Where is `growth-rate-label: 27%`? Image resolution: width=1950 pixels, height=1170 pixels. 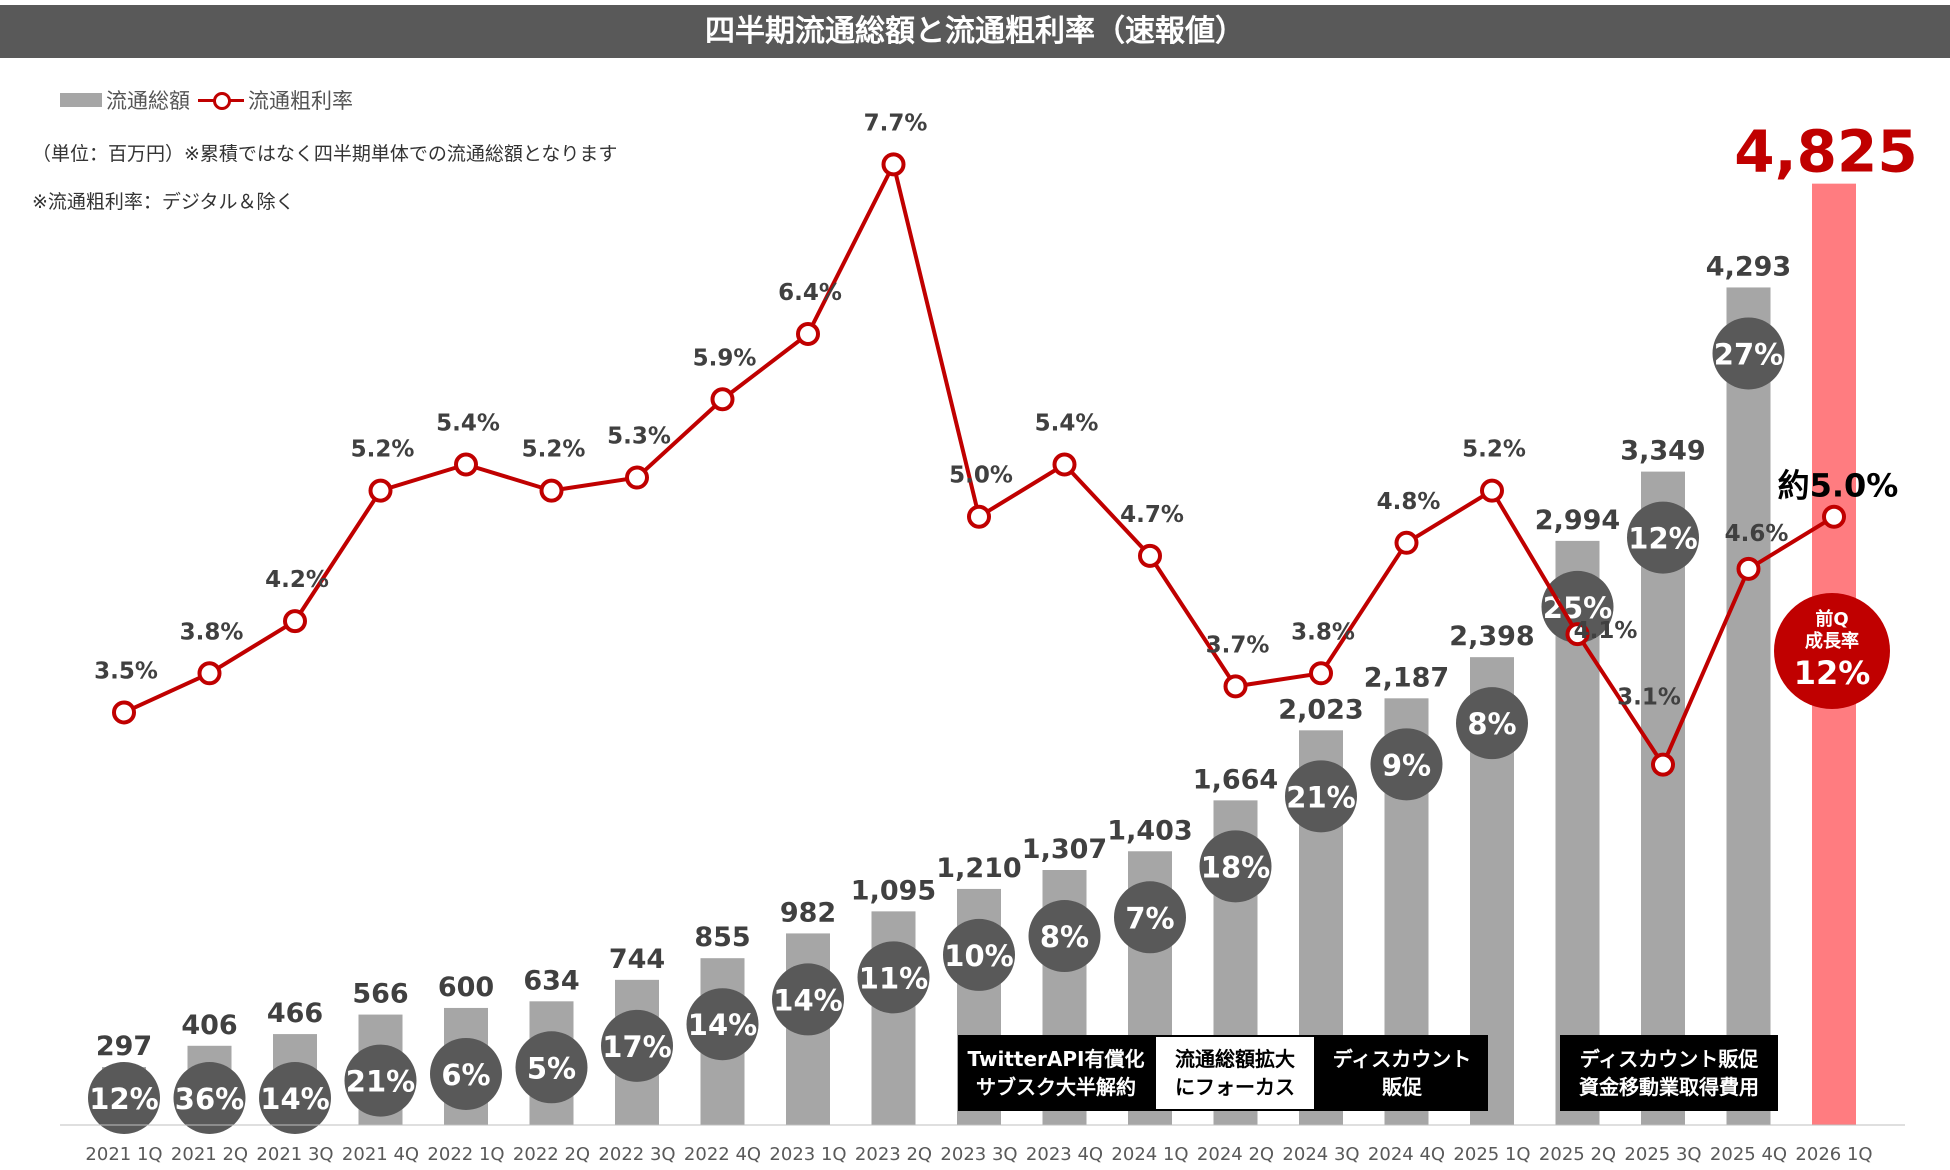
growth-rate-label: 27% is located at coordinates (1748, 354).